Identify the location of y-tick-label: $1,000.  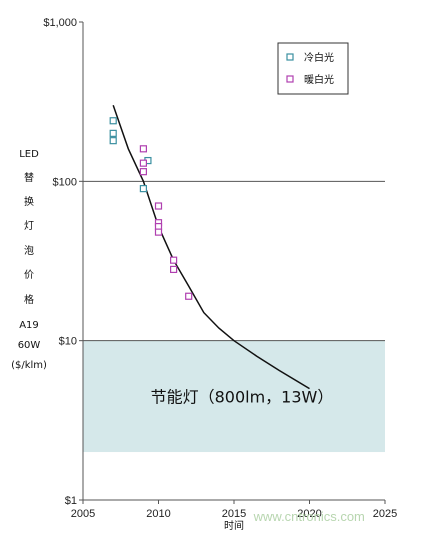
(60, 23).